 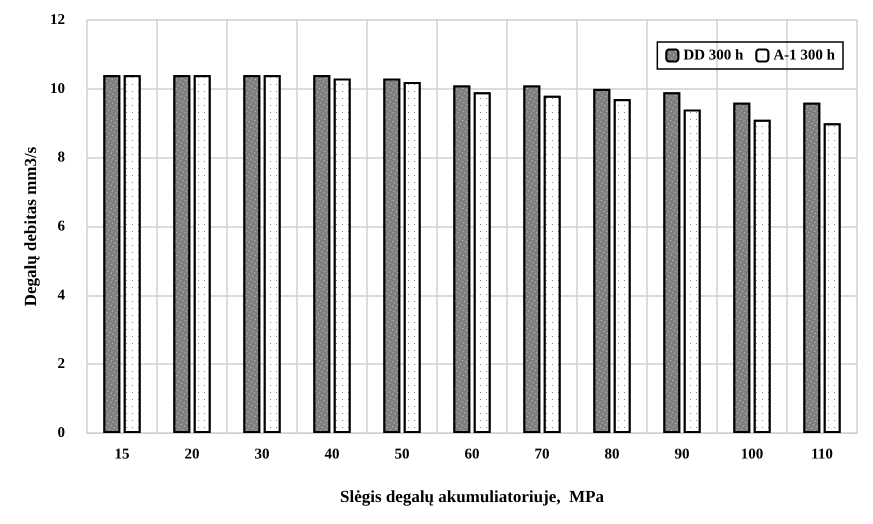 I want to click on x-tick-label: 90, so click(x=682, y=454).